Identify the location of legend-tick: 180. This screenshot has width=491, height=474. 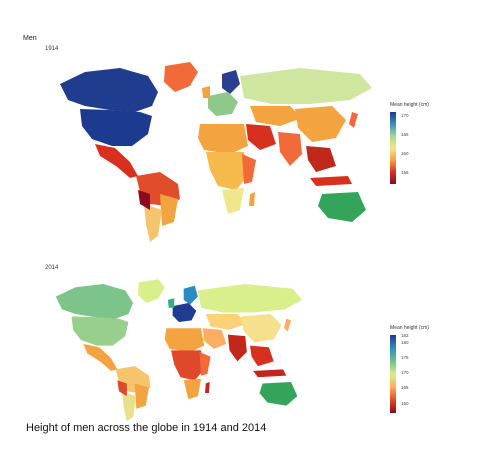
(405, 342).